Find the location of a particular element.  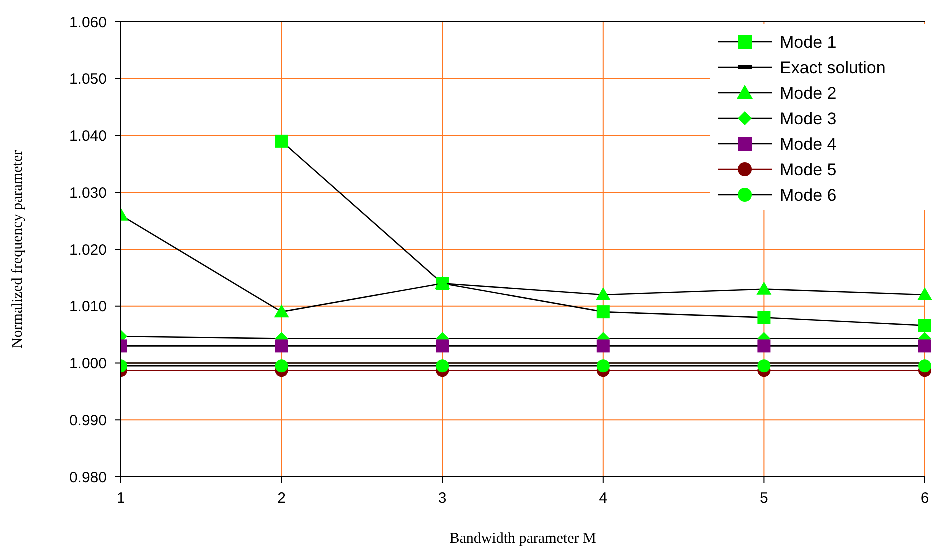

y-tick-label: 1.040 is located at coordinates (88, 136).